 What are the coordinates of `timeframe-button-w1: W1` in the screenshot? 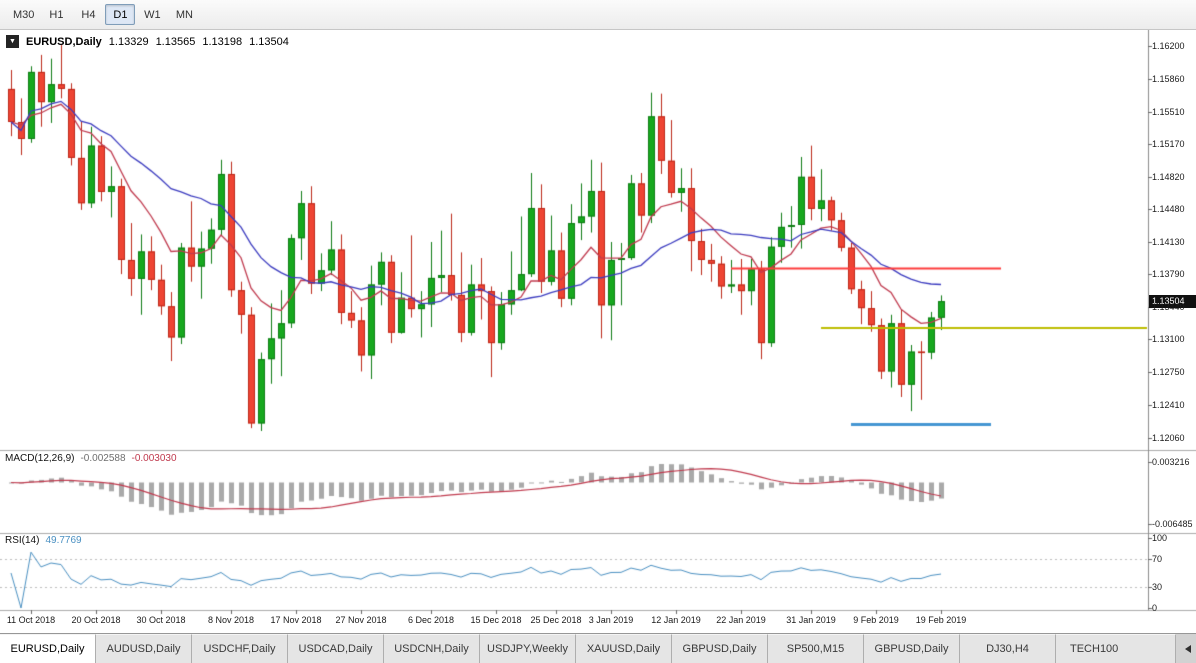 It's located at (152, 14).